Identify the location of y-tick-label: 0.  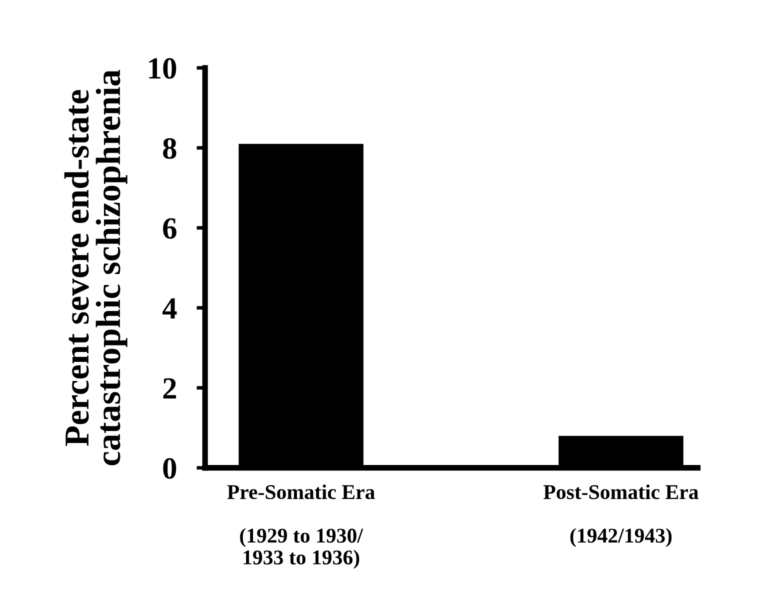
(169, 468).